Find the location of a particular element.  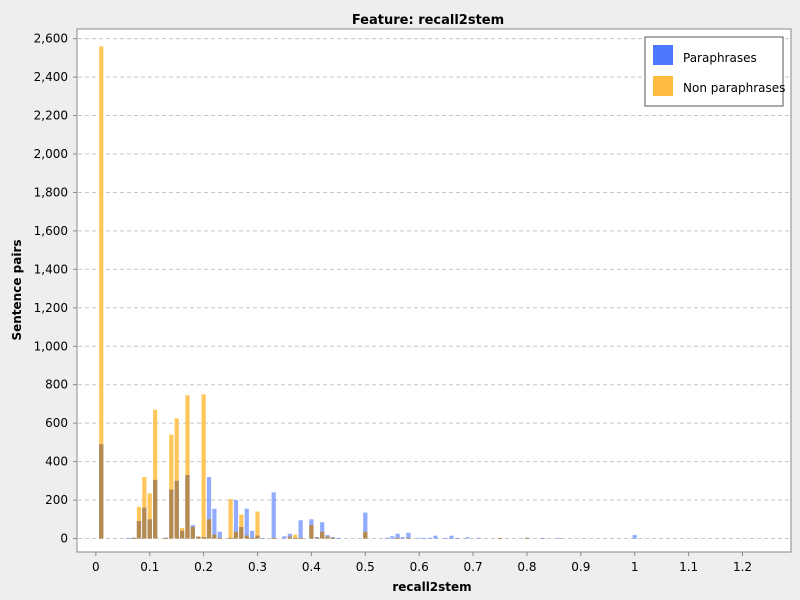

x-tick-label: 0.8 is located at coordinates (526, 567).